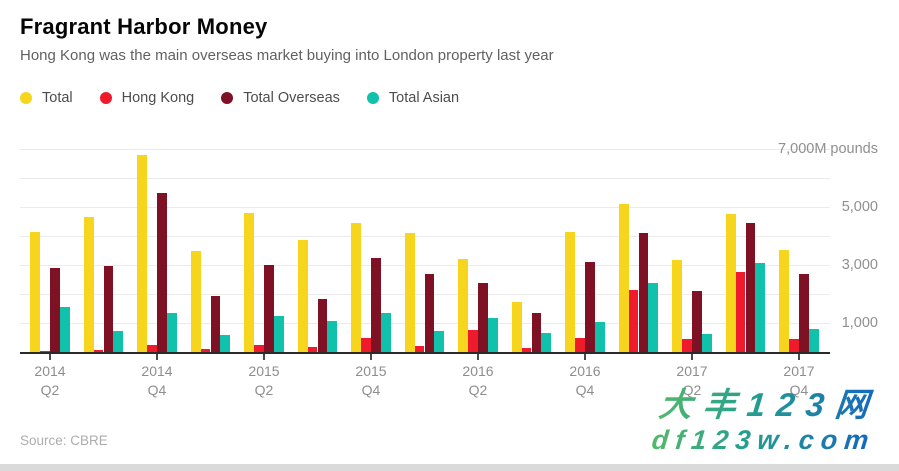 The image size is (899, 471). Describe the element at coordinates (227, 98) in the screenshot. I see `legend-dot-total-overseas` at that location.